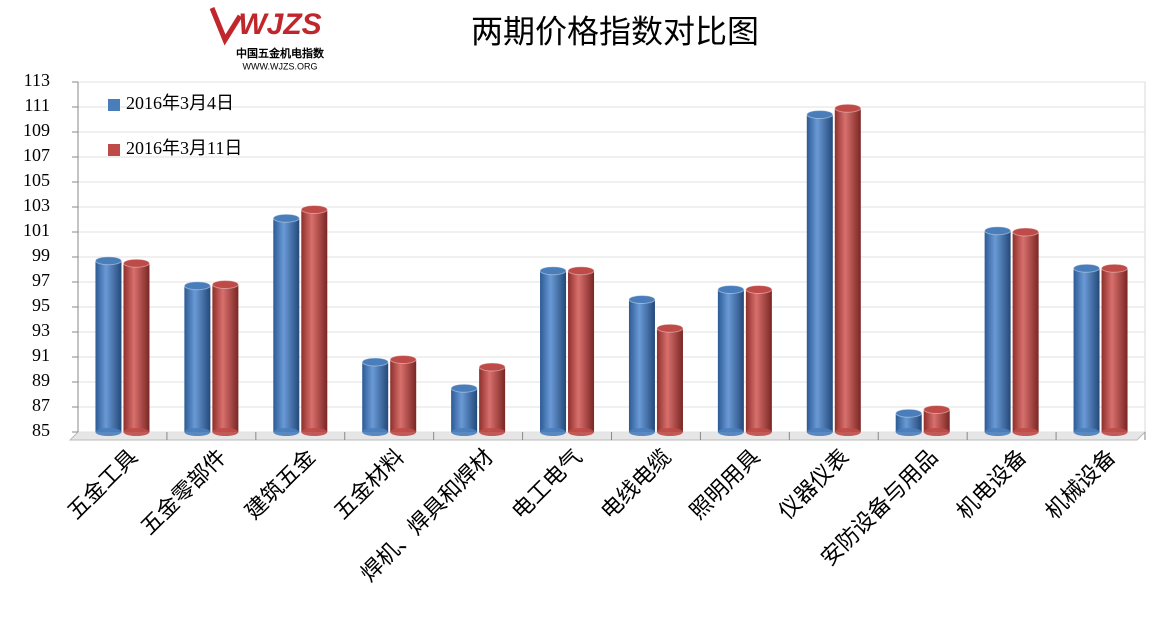 This screenshot has width=1164, height=634. I want to click on legend-swatch, so click(114, 150).